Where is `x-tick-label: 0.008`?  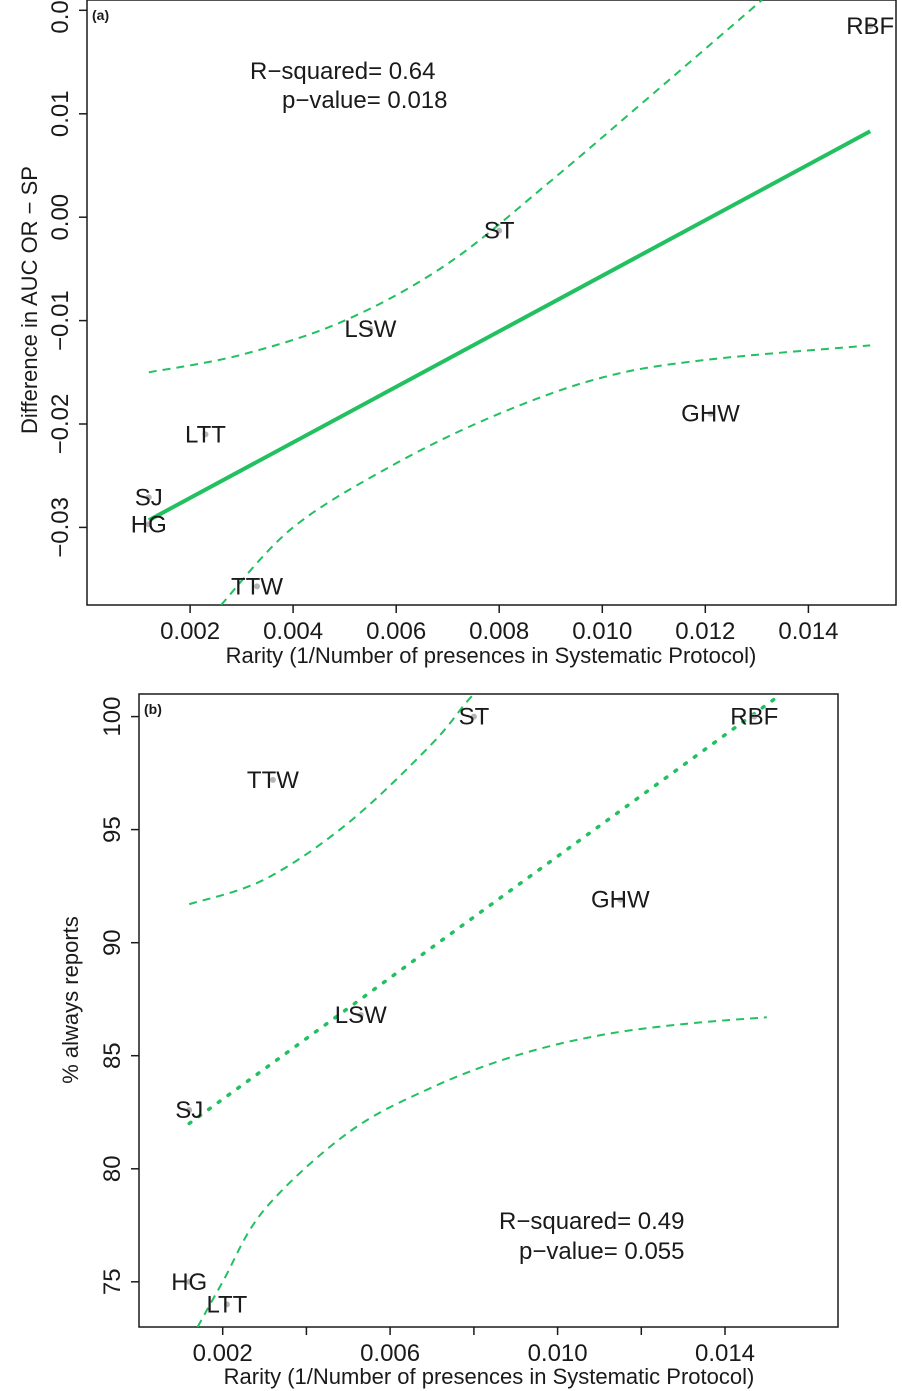
x-tick-label: 0.008 is located at coordinates (499, 631).